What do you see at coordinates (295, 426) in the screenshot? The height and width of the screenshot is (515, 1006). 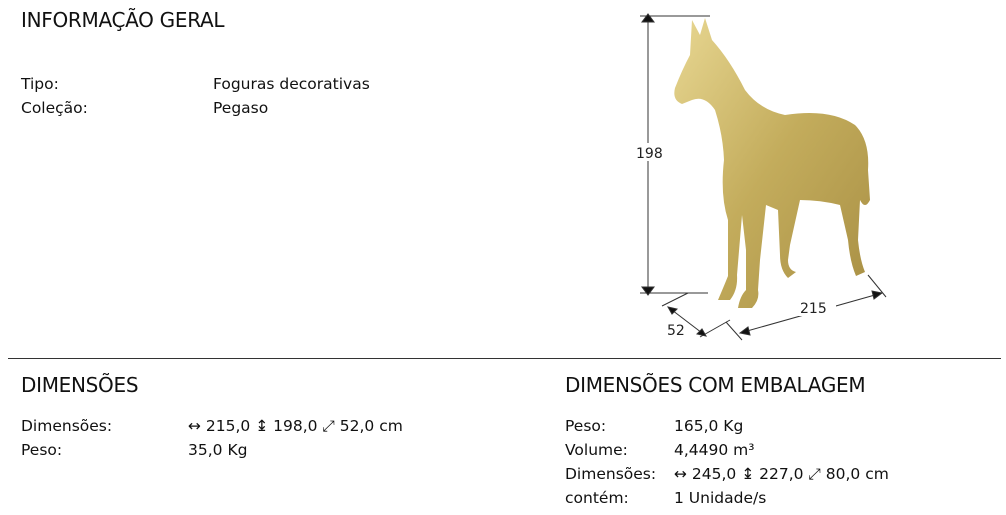 I see `dim-value: ↔ 215,0 ↨ 198,0 ⤢ 52,0 cm` at bounding box center [295, 426].